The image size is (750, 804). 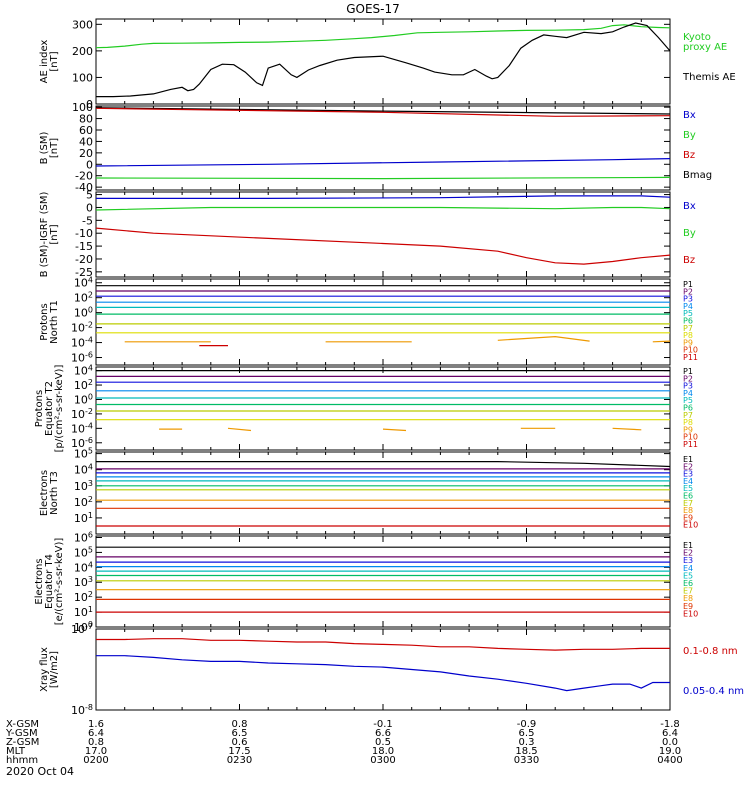 What do you see at coordinates (688, 408) in the screenshot?
I see `legend-entry: P6` at bounding box center [688, 408].